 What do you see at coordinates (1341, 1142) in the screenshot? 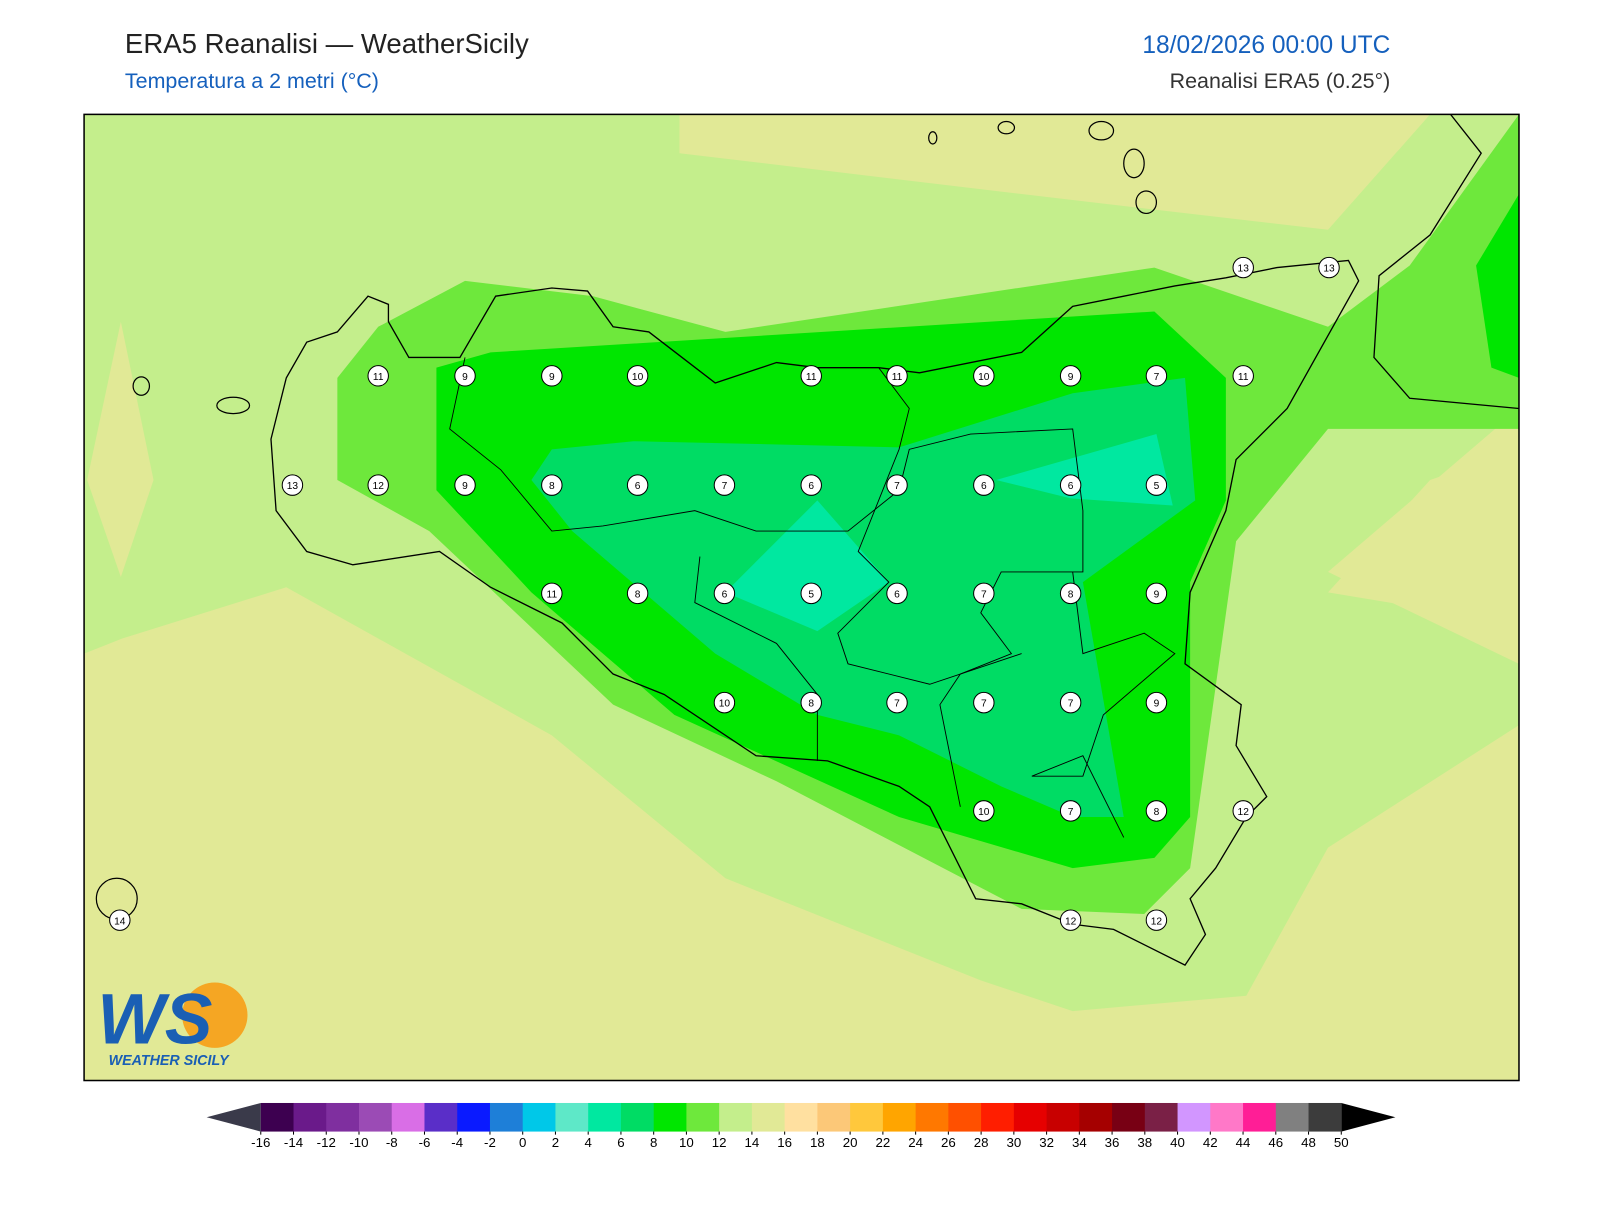
I see `colorbar-tick-label: 50` at bounding box center [1341, 1142].